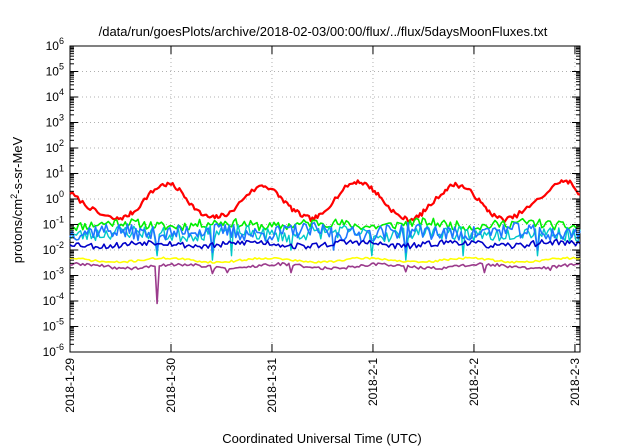 The width and height of the screenshot is (640, 448). What do you see at coordinates (474, 382) in the screenshot?
I see `x-tick-label: 2018-2-2` at bounding box center [474, 382].